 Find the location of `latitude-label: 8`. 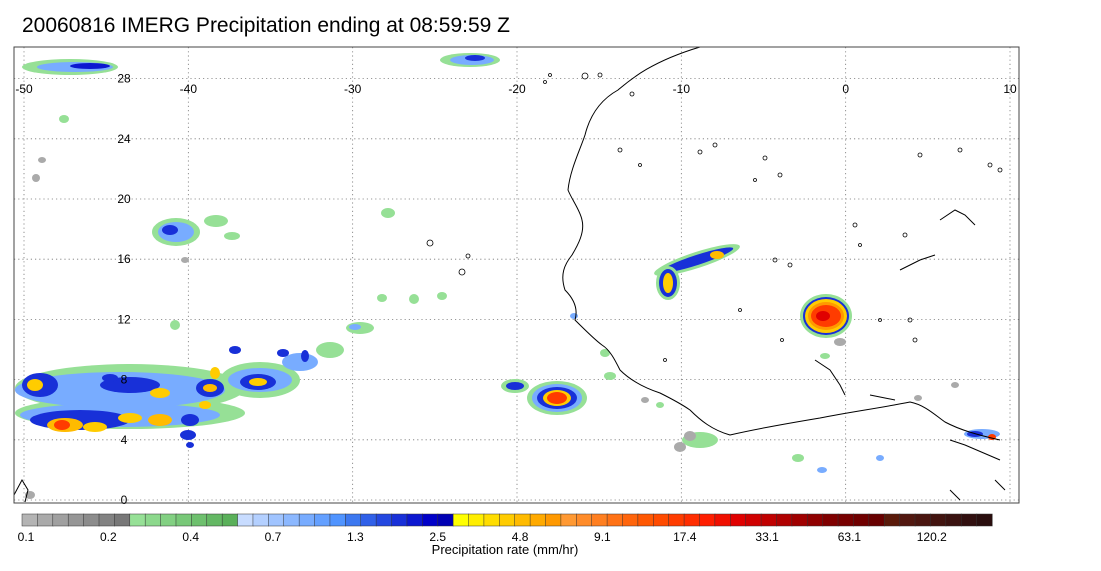

latitude-label: 8 is located at coordinates (124, 380).